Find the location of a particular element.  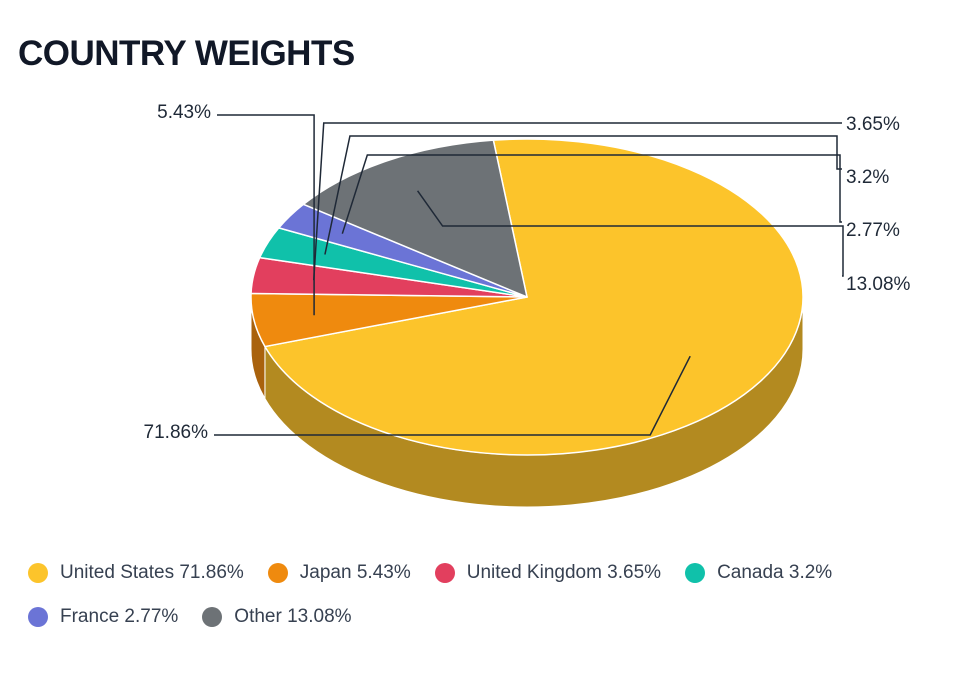

leader-line-france is located at coordinates (591, 194).